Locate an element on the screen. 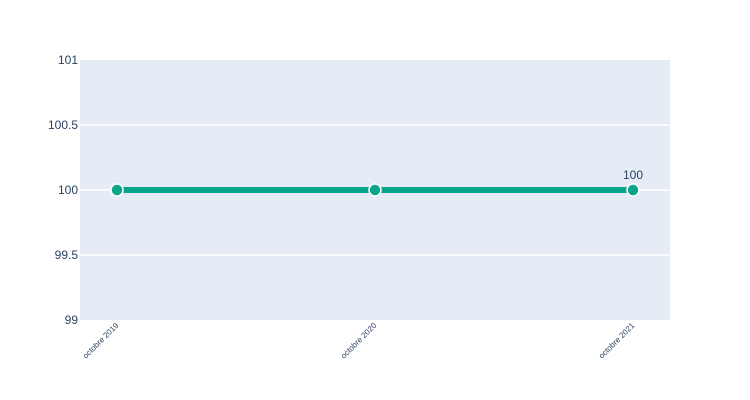 This screenshot has width=750, height=400. x-tick-label: octobre 2019 is located at coordinates (101, 341).